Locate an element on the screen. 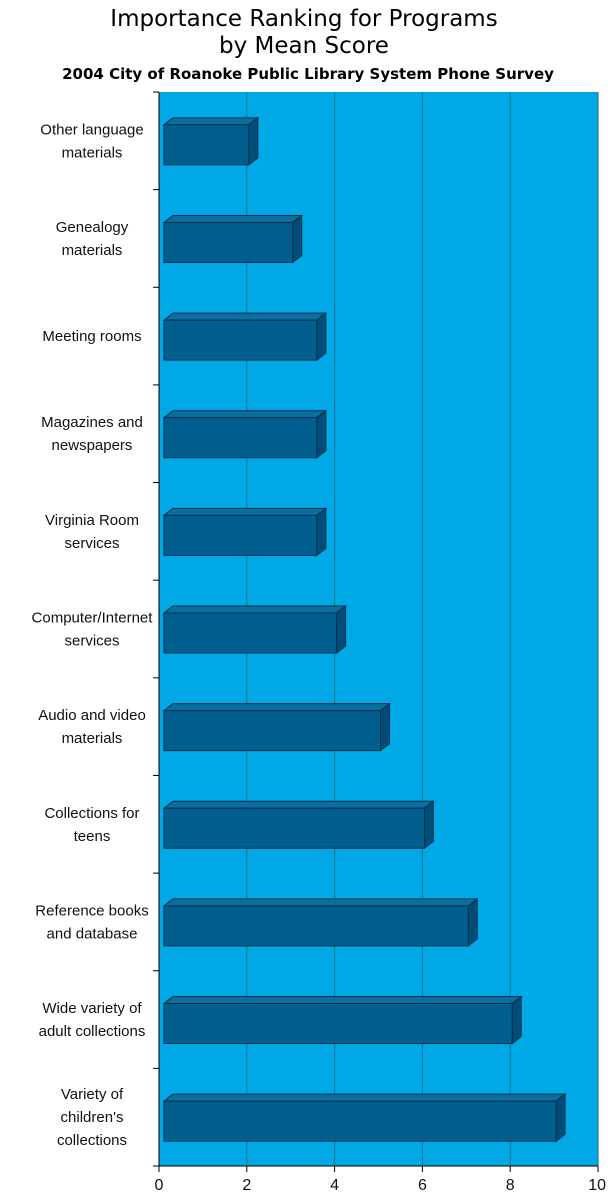 Image resolution: width=608 pixels, height=1198 pixels. category-label: adult collections is located at coordinates (92, 1031).